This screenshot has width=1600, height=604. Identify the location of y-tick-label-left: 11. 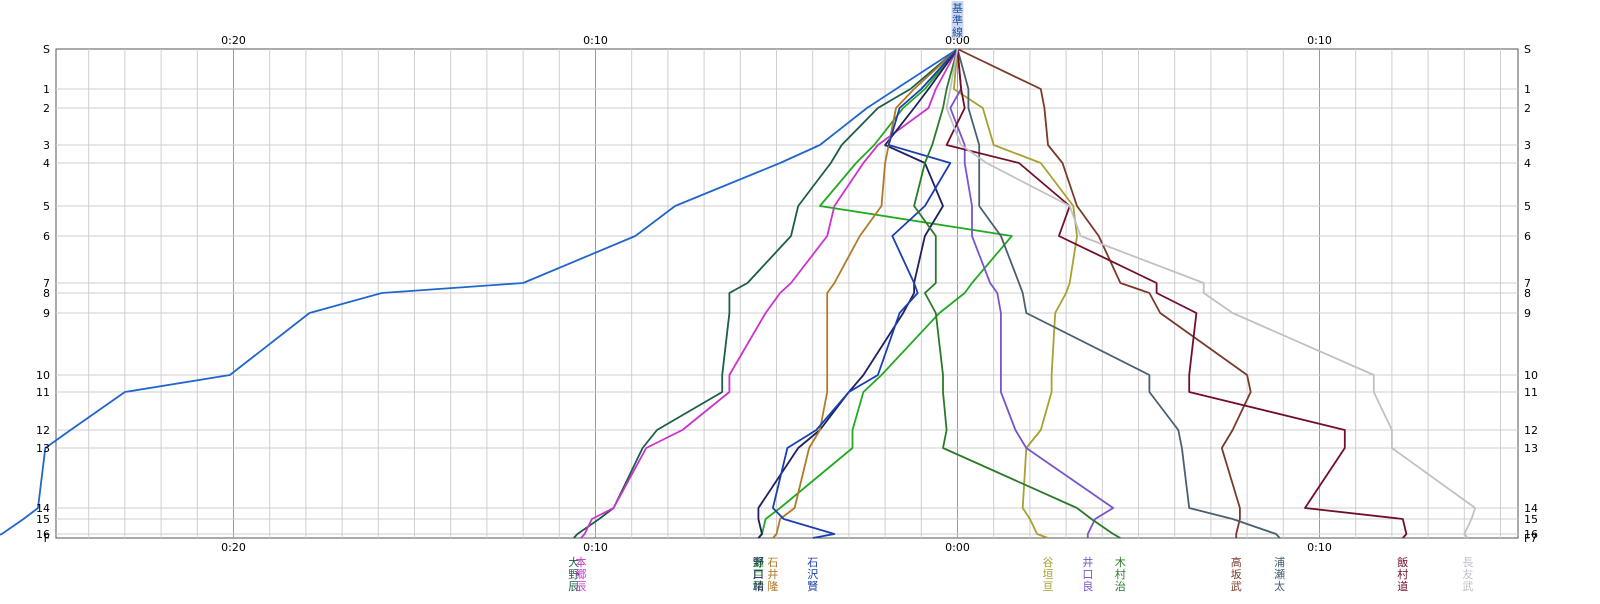
(43, 392).